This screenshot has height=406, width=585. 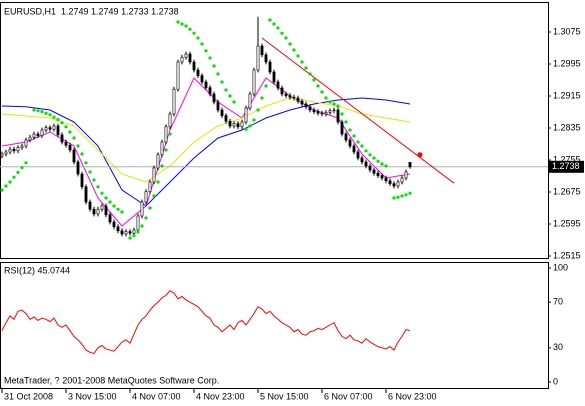 What do you see at coordinates (567, 191) in the screenshot?
I see `y-tick-label: 1.2675` at bounding box center [567, 191].